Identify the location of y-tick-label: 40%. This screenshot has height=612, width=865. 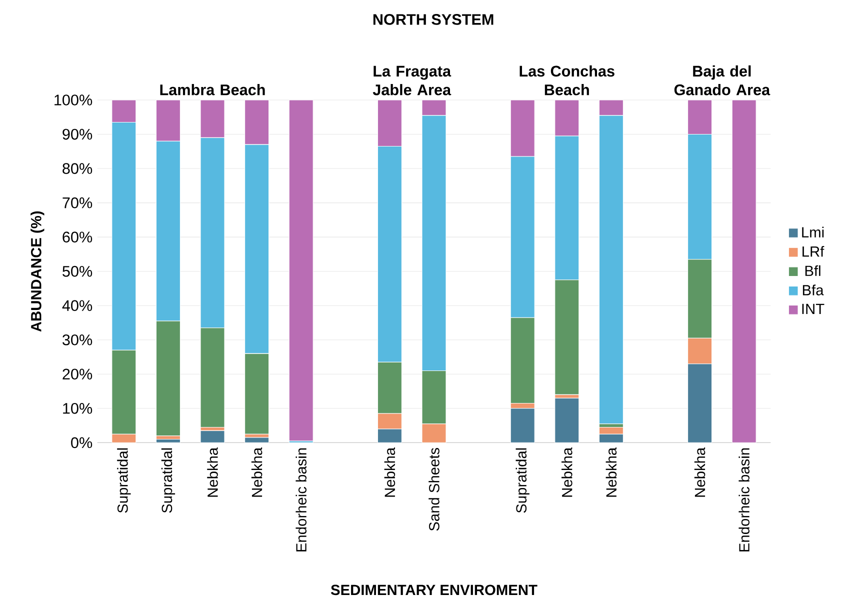
(77, 306).